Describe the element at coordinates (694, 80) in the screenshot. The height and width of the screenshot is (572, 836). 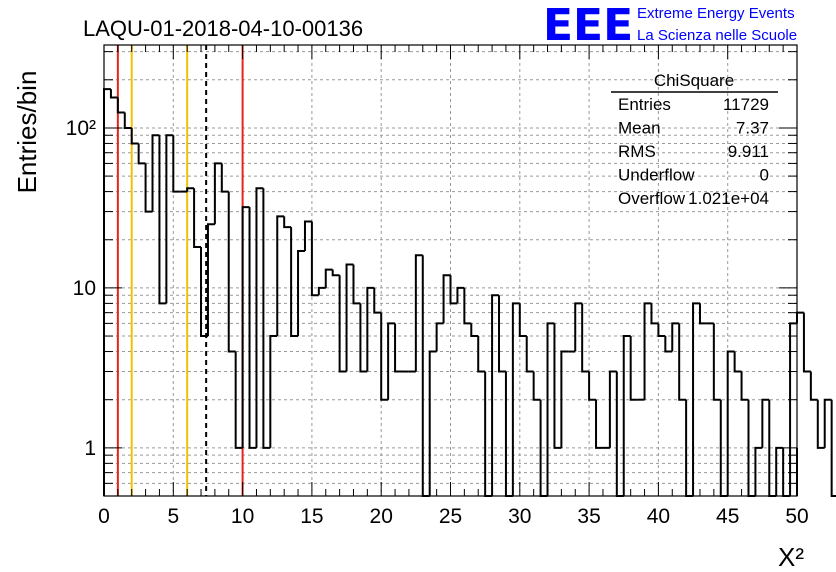
I see `stats-title: ChiSquare` at that location.